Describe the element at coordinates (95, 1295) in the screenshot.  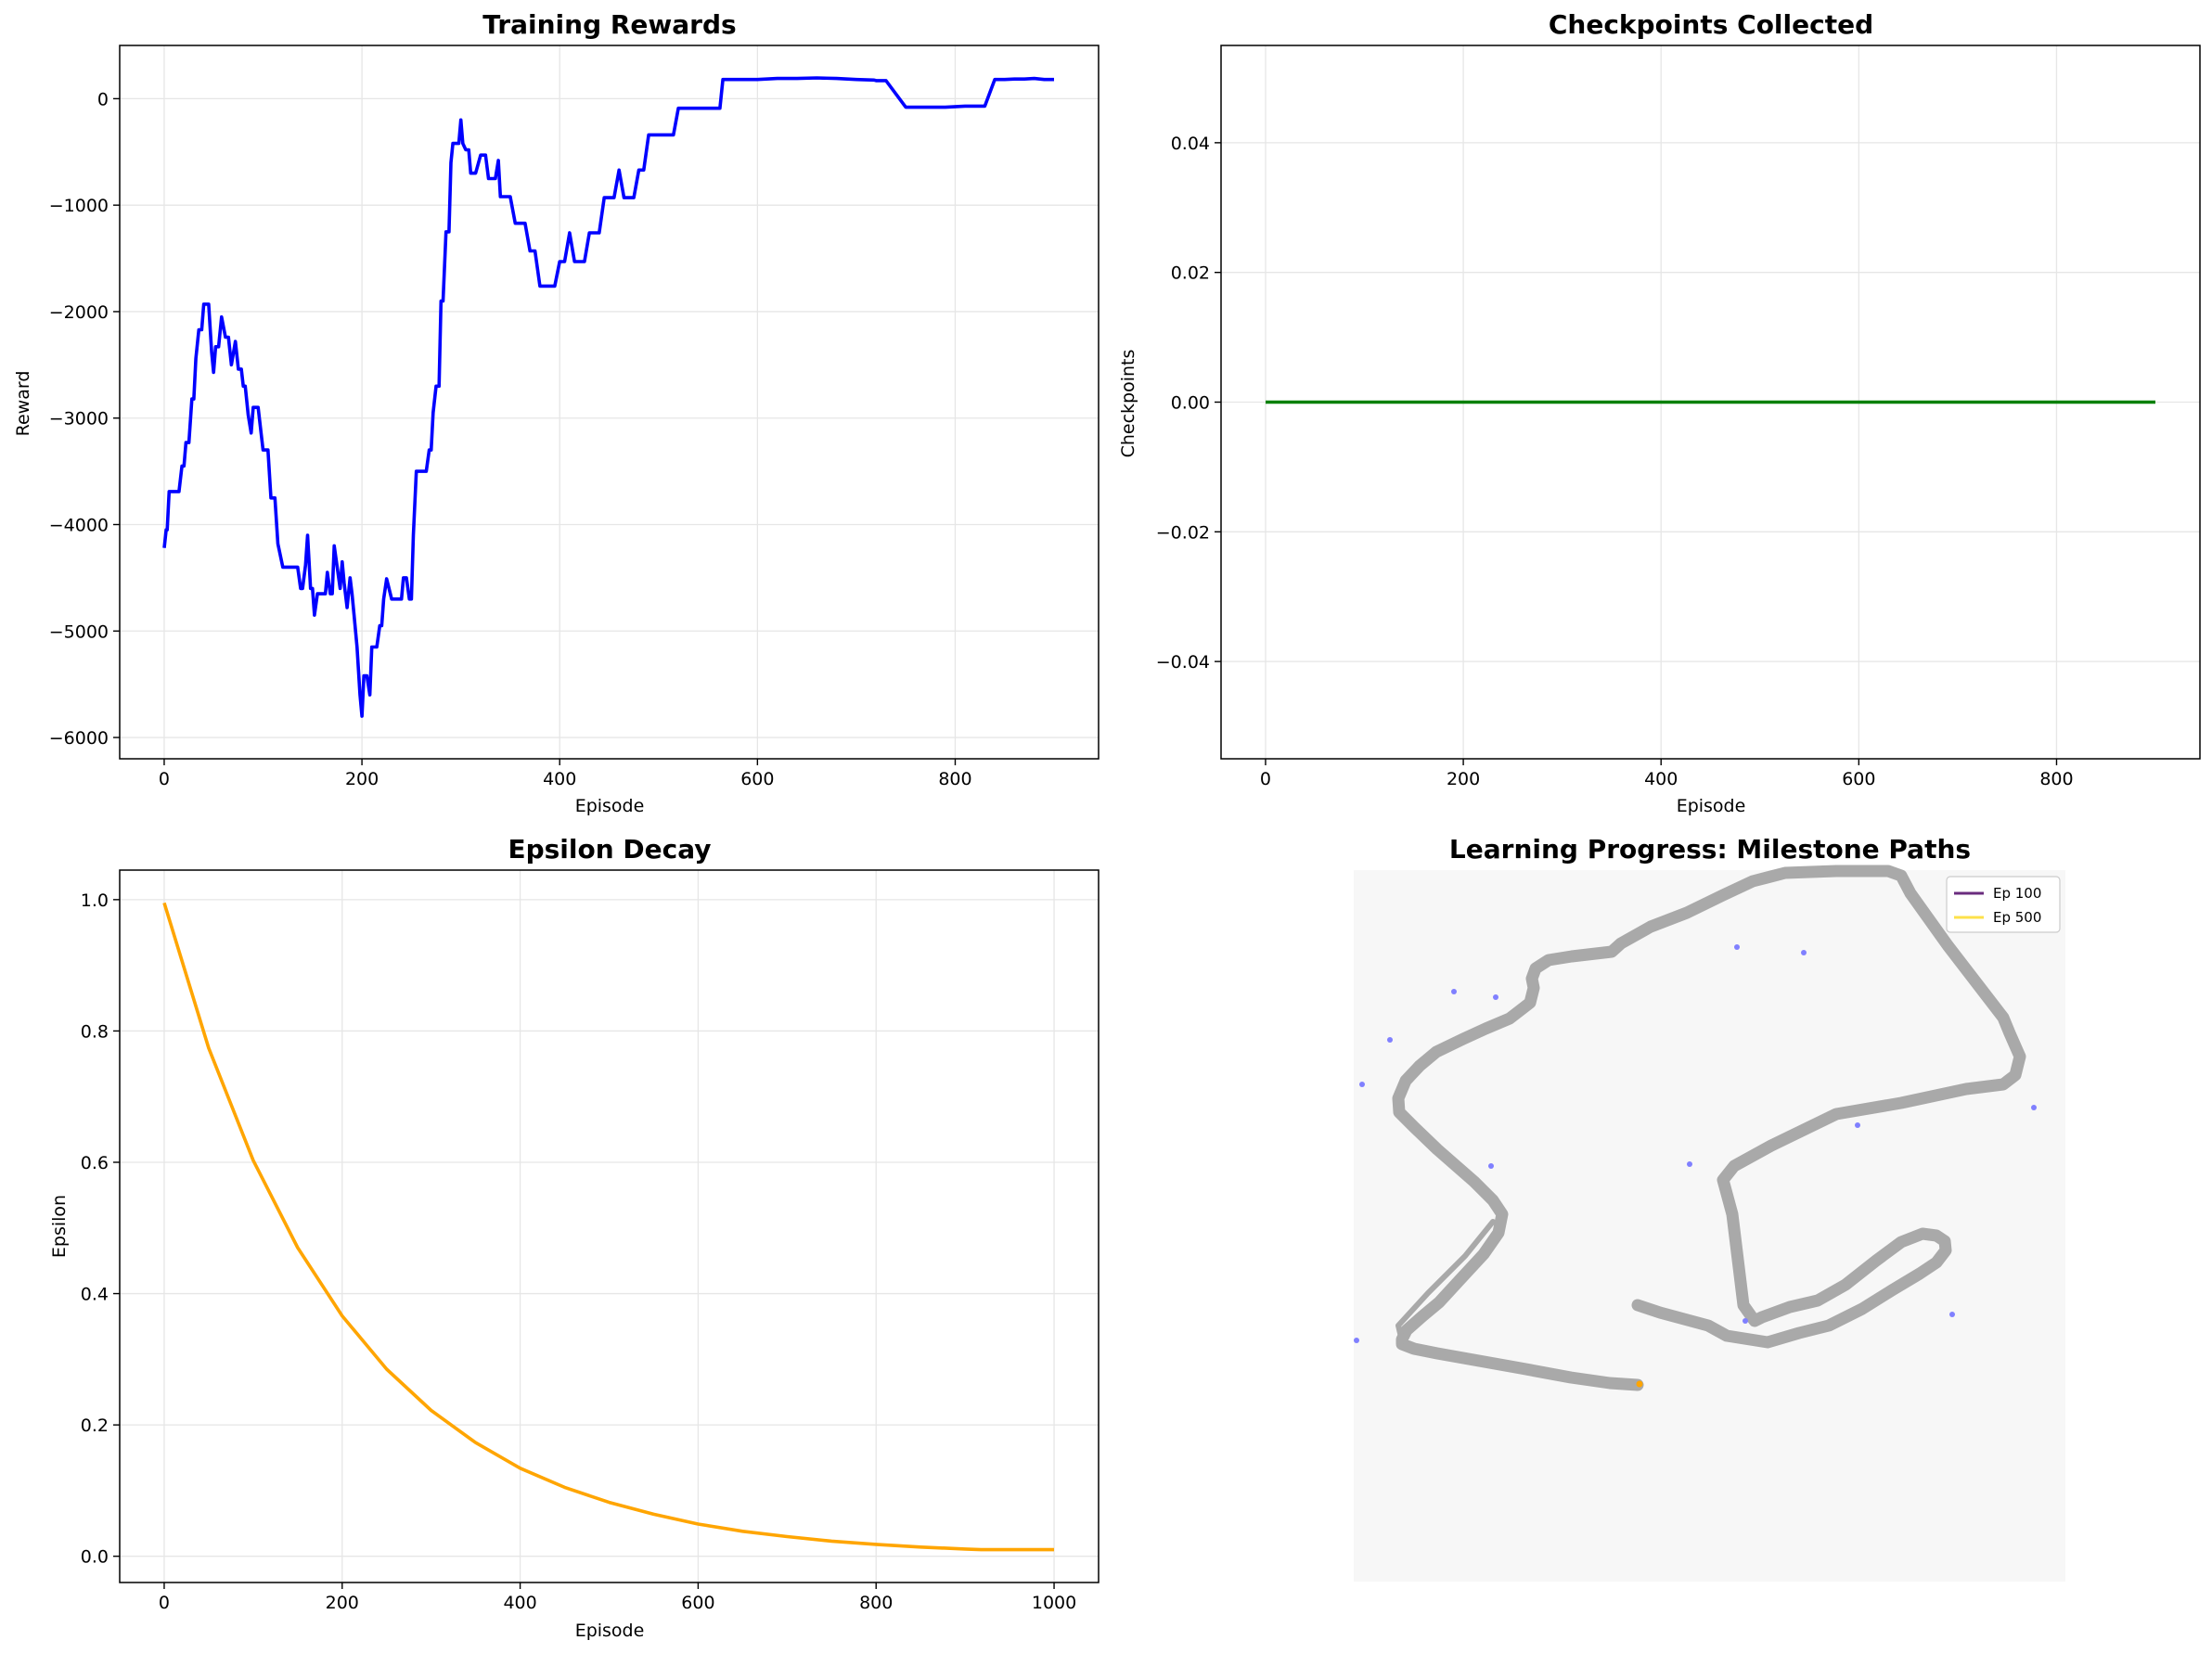
I see `epsilon-ytick-label-2: 0.4` at that location.